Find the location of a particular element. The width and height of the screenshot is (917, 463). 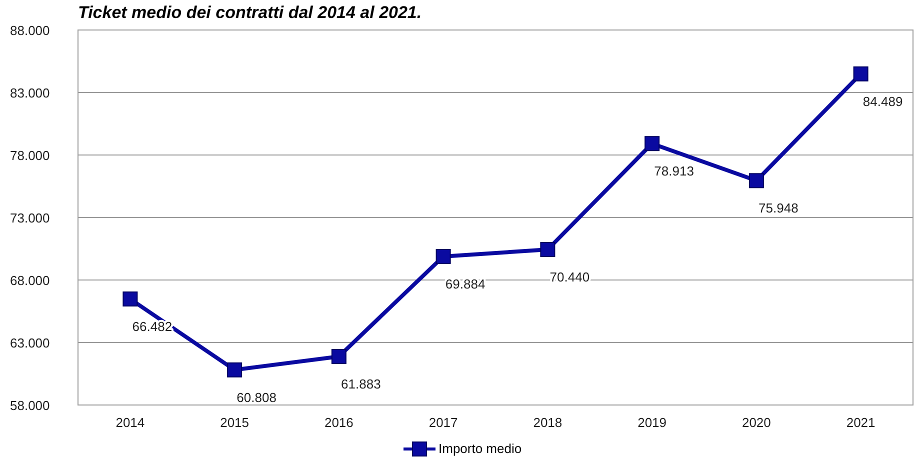

data-label: 69.884 is located at coordinates (465, 284).